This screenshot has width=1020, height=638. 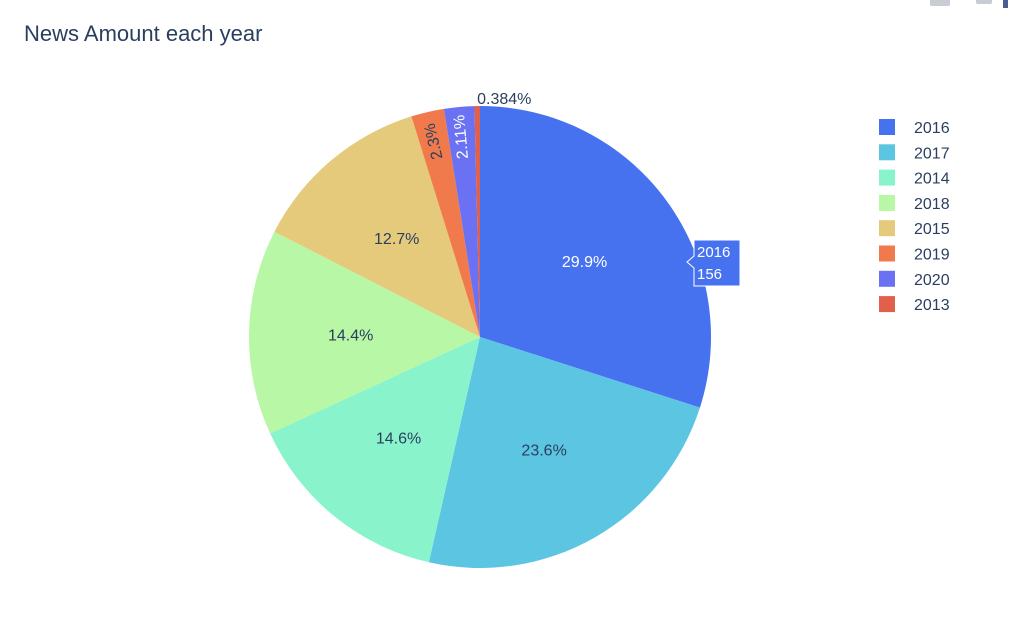 I want to click on legend-item-2014: 2014, so click(x=914, y=178).